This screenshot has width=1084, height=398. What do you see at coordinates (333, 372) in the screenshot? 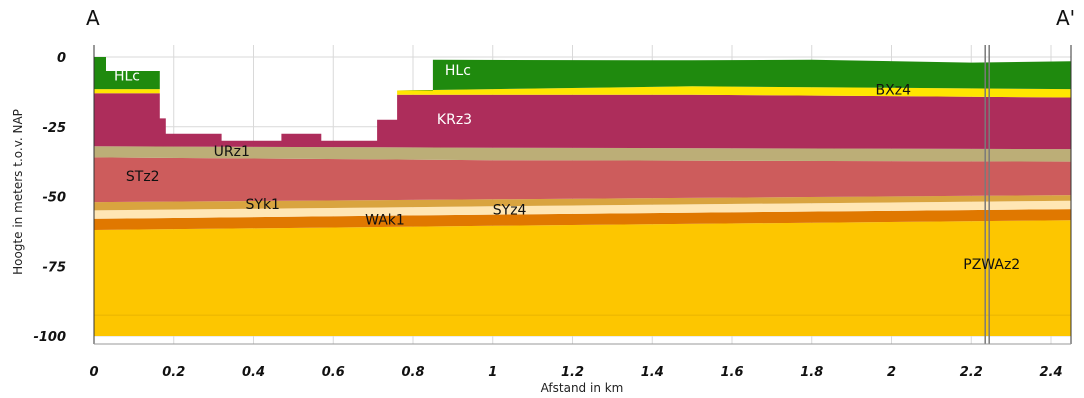
I see `x-tick-label: 0.6` at bounding box center [333, 372].